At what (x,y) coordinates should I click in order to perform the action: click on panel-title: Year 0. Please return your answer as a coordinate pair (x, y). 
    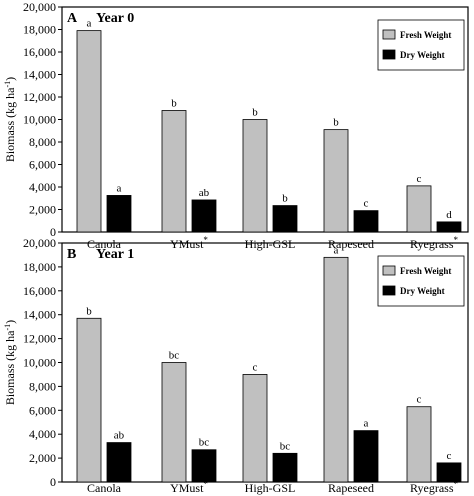
    Looking at the image, I should click on (115, 18).